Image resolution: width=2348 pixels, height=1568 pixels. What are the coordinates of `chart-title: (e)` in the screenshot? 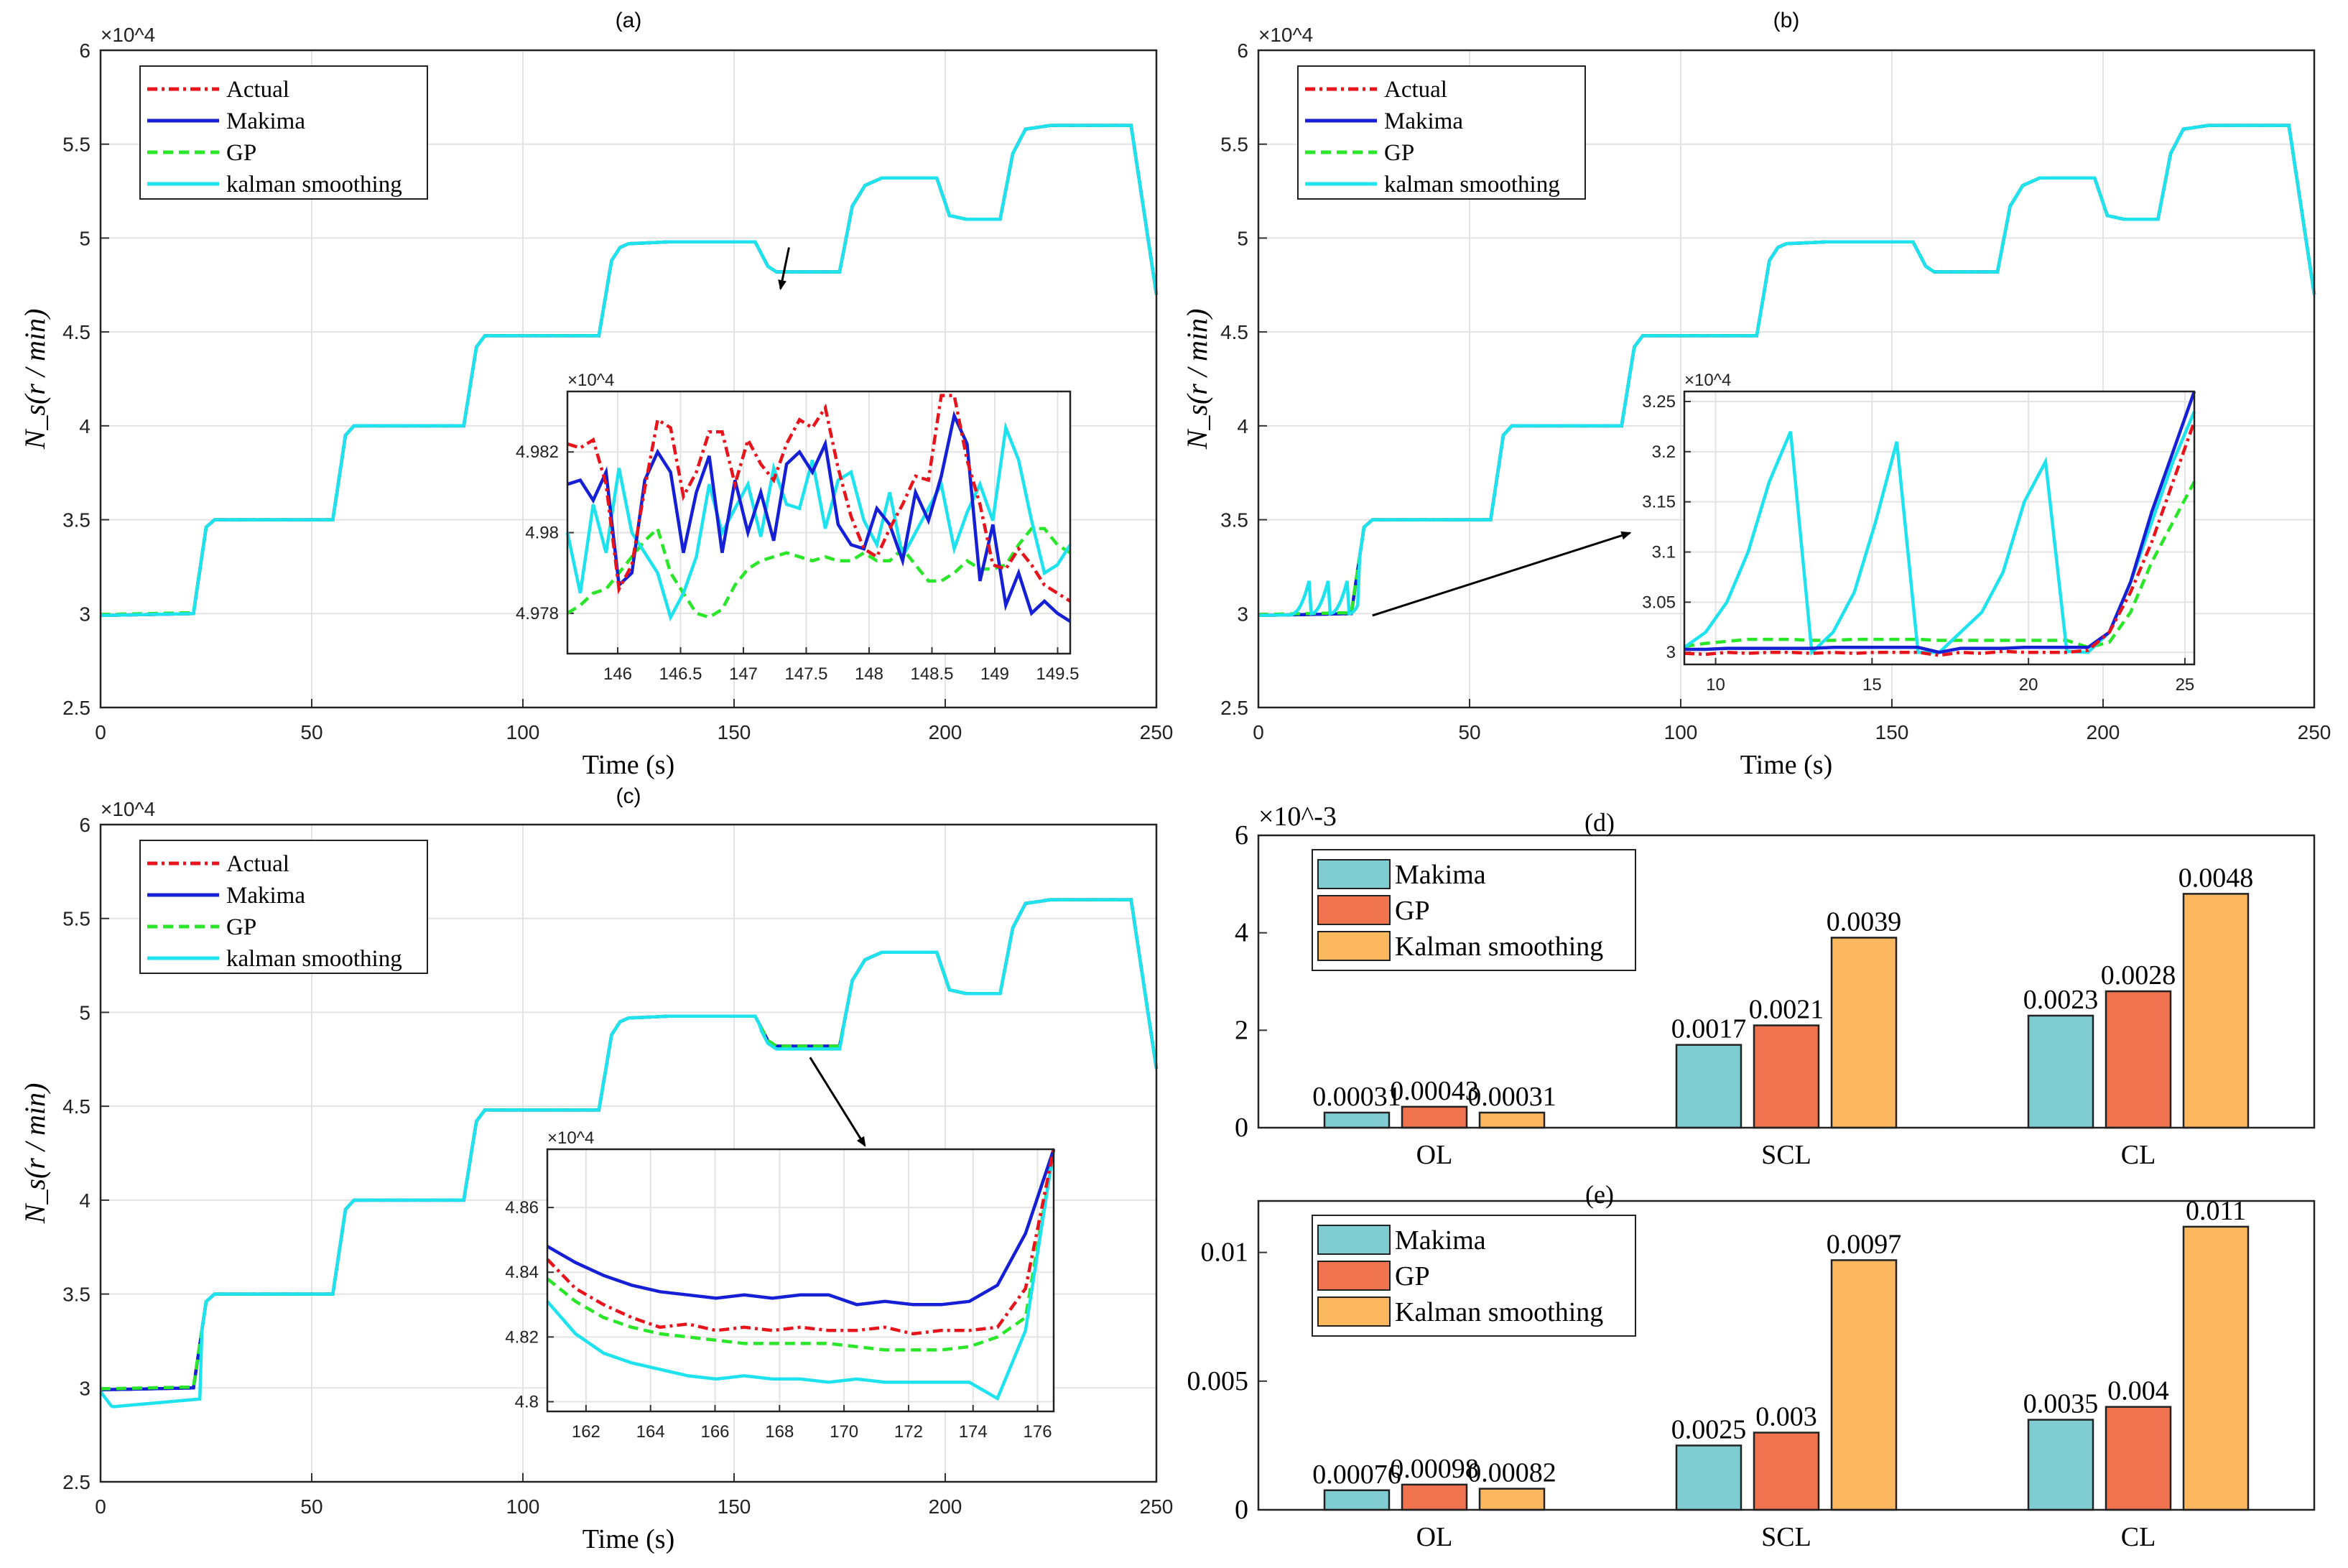 It's located at (1599, 1194).